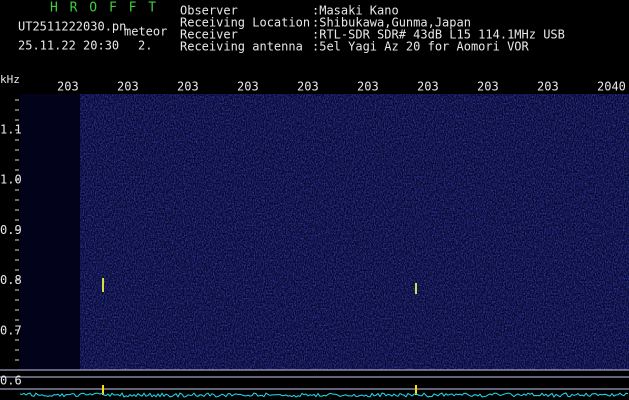 The image size is (629, 400). I want to click on file-name: UT2511222030.pn, so click(72, 27).